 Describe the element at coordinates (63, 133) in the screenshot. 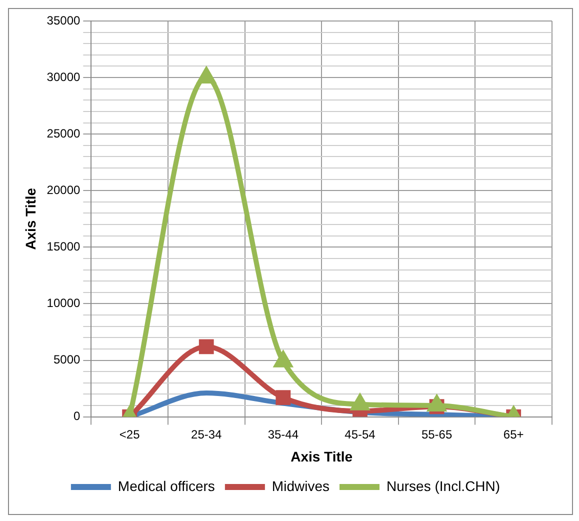

I see `y-tick-label: 25000` at that location.